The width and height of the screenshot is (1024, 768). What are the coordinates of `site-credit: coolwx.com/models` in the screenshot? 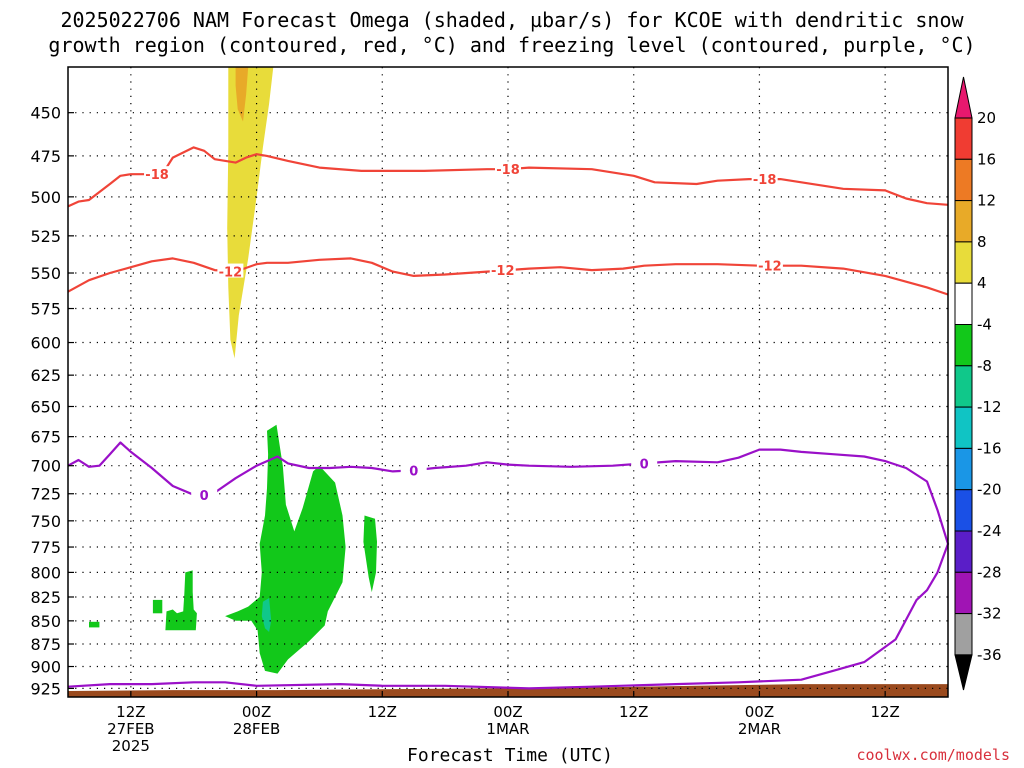 It's located at (933, 755).